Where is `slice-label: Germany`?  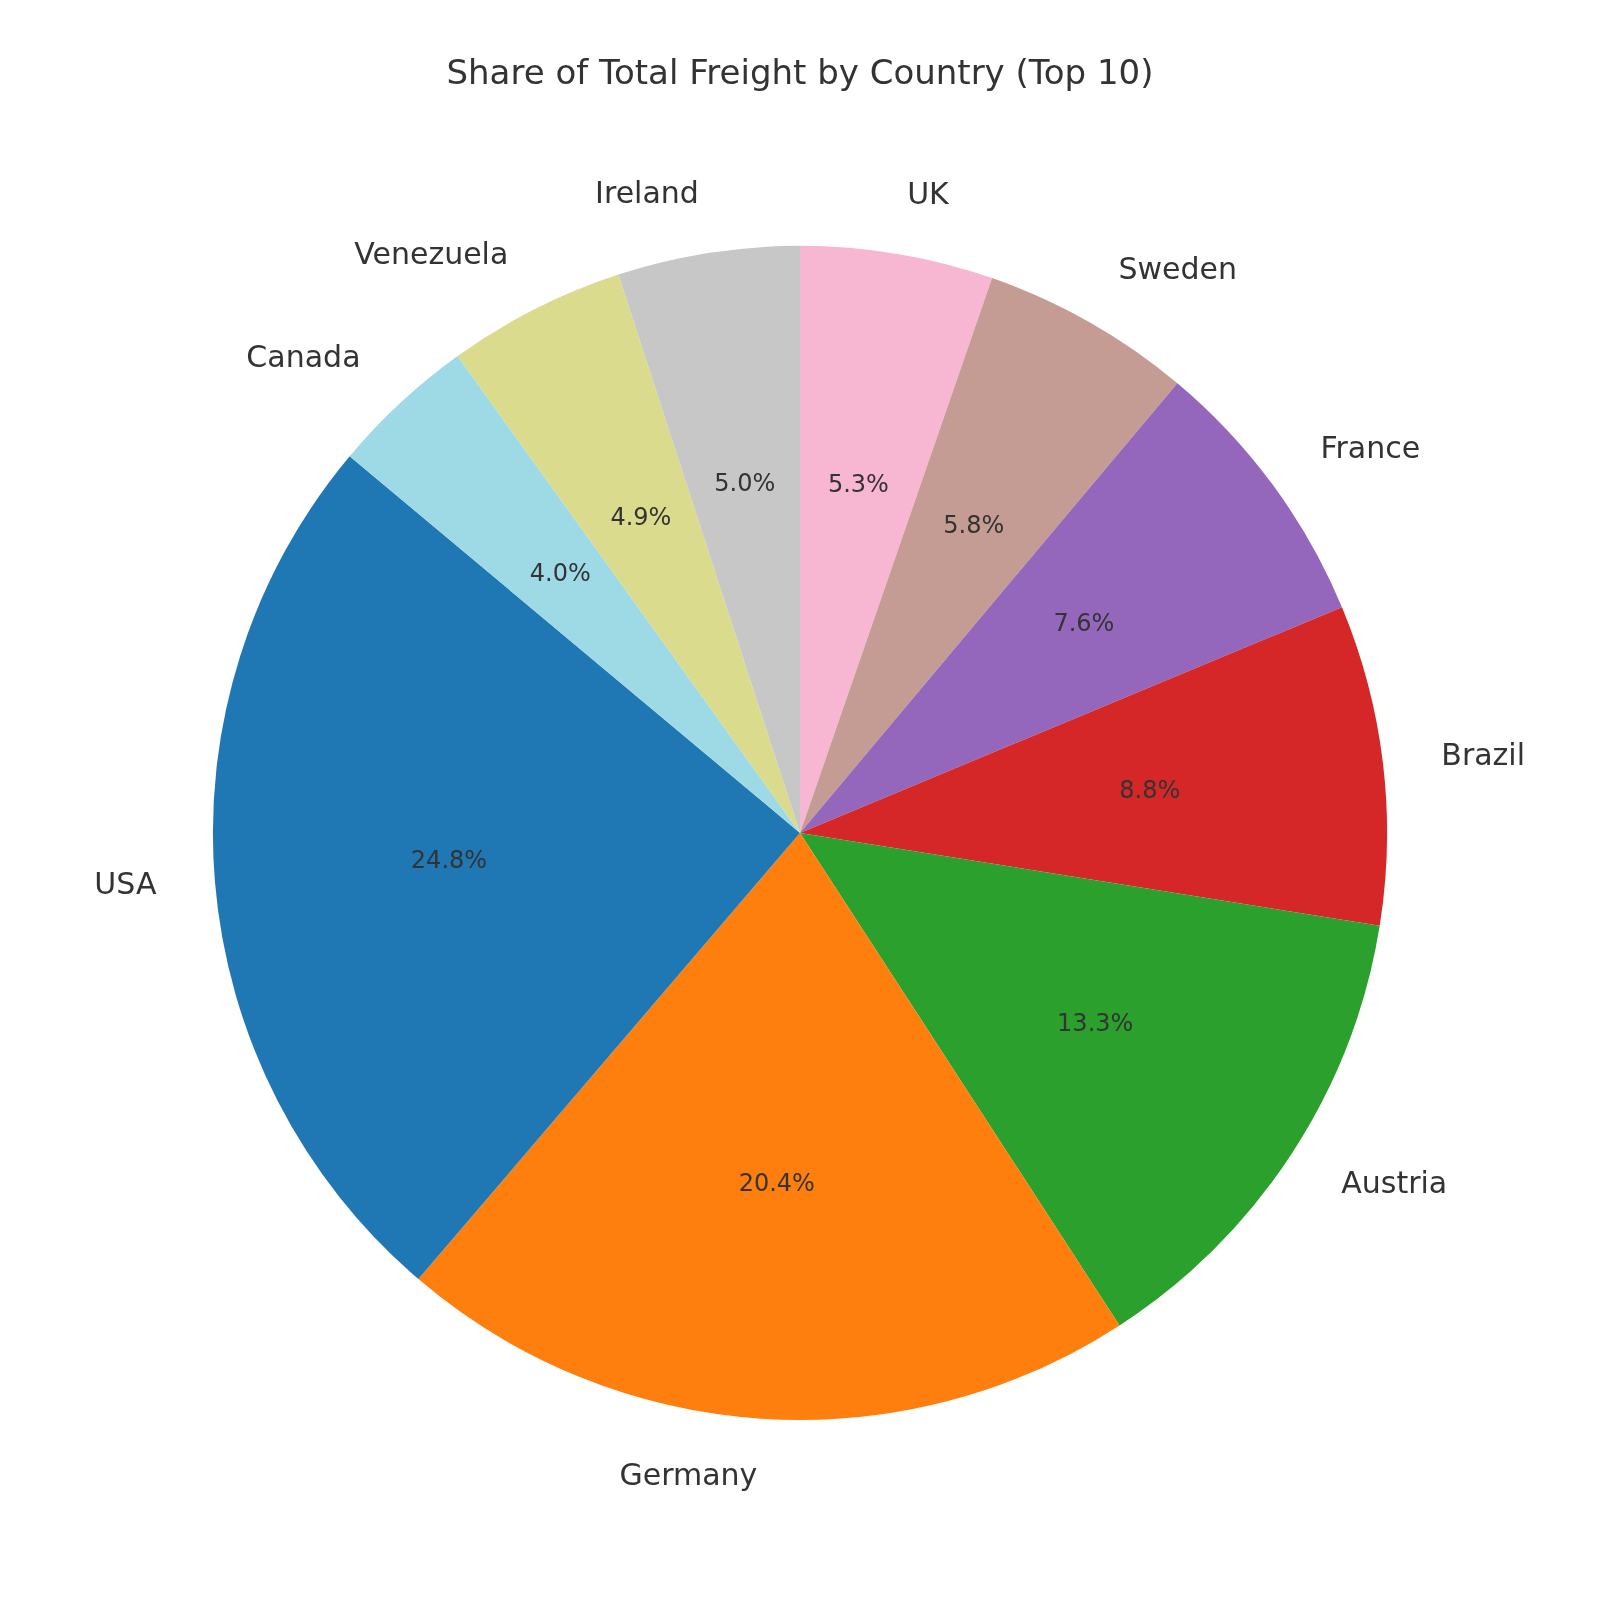
slice-label: Germany is located at coordinates (688, 1475).